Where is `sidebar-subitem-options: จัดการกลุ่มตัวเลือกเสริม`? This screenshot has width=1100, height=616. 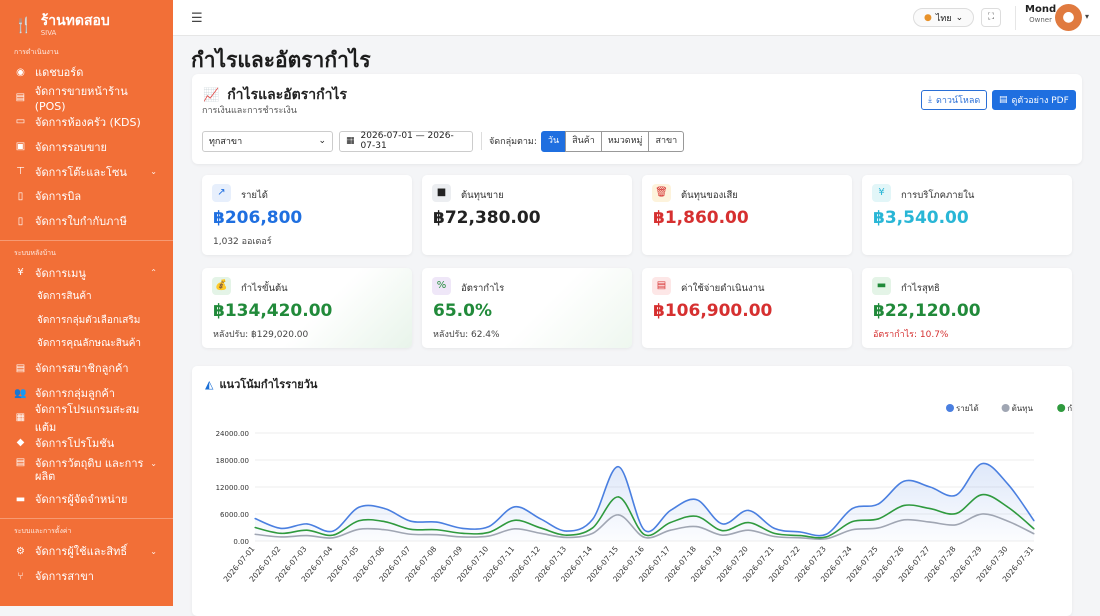 sidebar-subitem-options: จัดการกลุ่มตัวเลือกเสริม is located at coordinates (89, 320).